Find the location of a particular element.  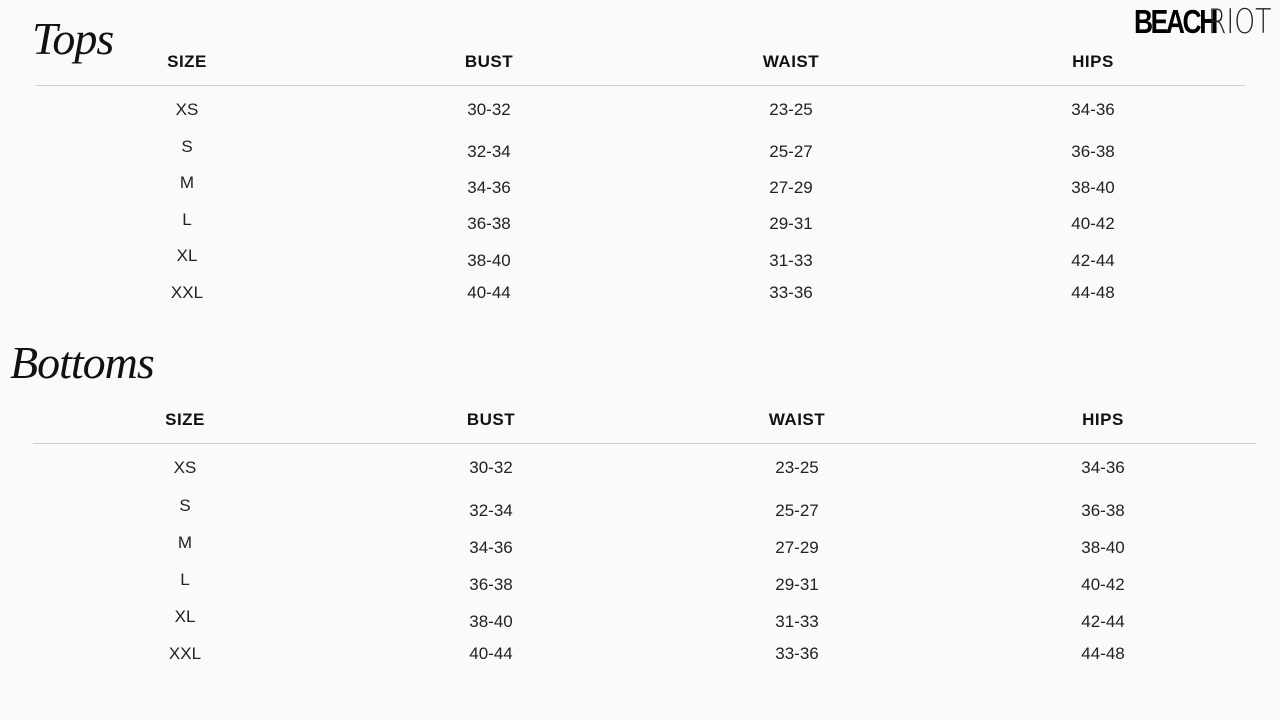

section-title: Bottoms is located at coordinates (82, 362).